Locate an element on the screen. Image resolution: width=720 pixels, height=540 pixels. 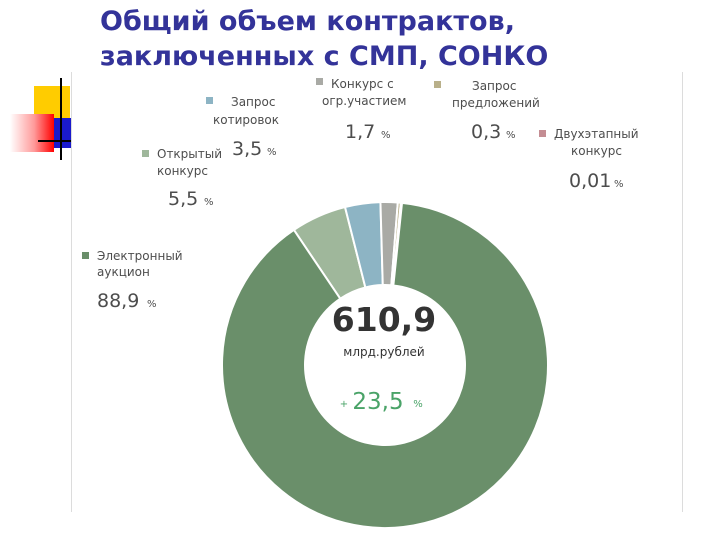
label-value: 3,5 is located at coordinates (247, 149).